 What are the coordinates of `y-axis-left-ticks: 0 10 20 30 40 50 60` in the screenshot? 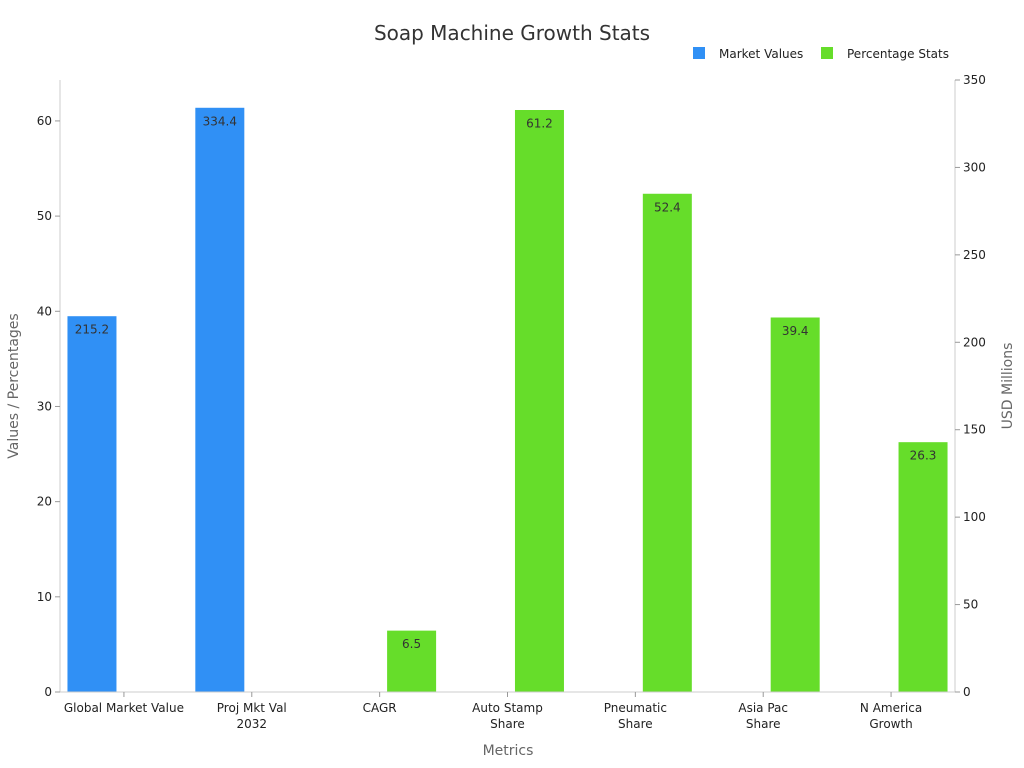 It's located at (48, 406).